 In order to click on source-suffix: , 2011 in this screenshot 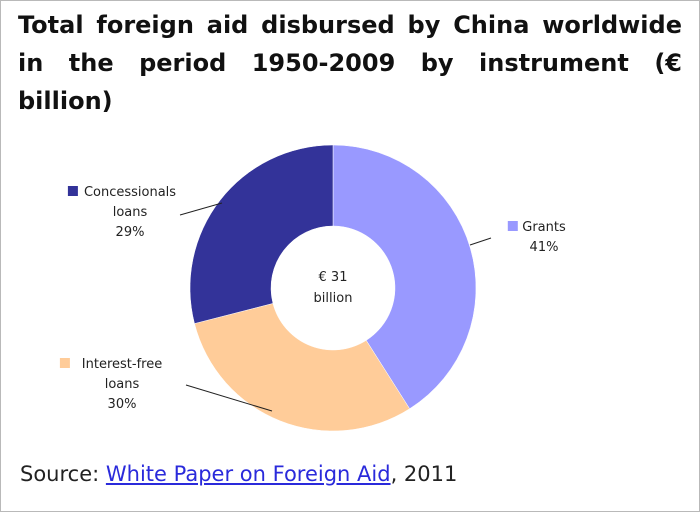, I will do `click(424, 474)`.